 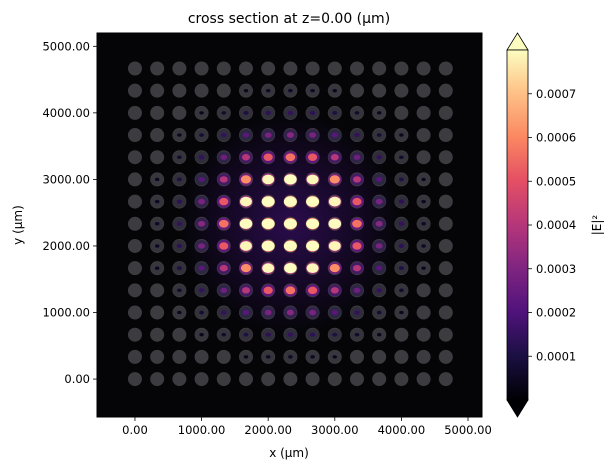 I want to click on x-axis-label: x (µm), so click(x=289, y=453).